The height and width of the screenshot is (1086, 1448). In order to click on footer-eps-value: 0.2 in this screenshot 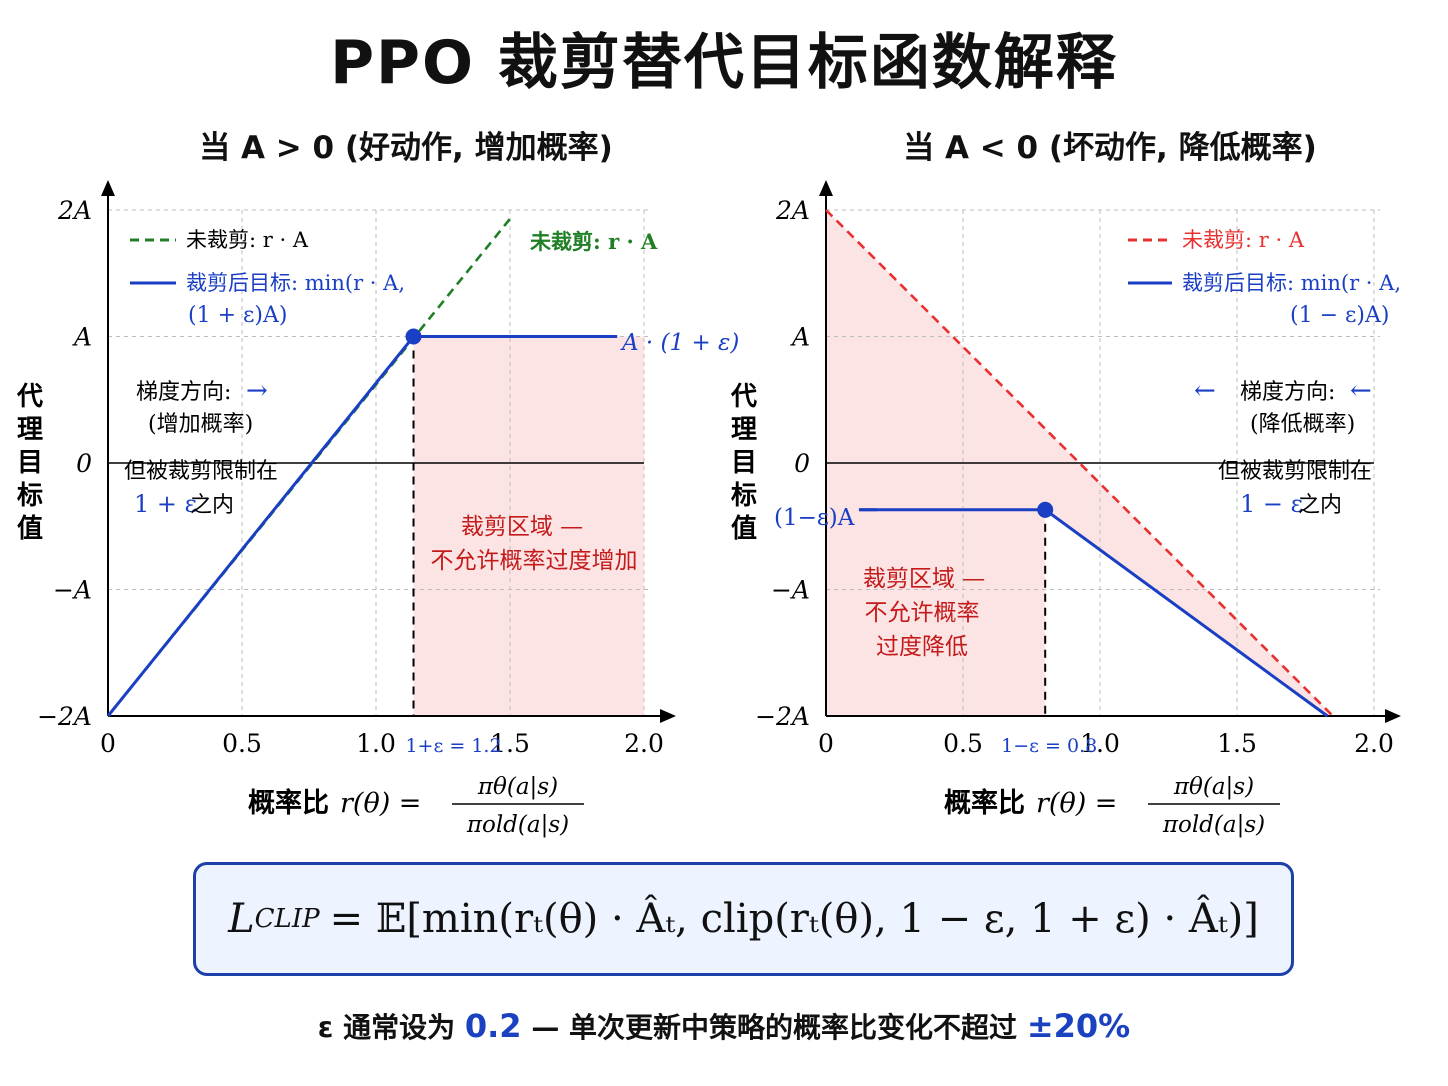, I will do `click(493, 1026)`.